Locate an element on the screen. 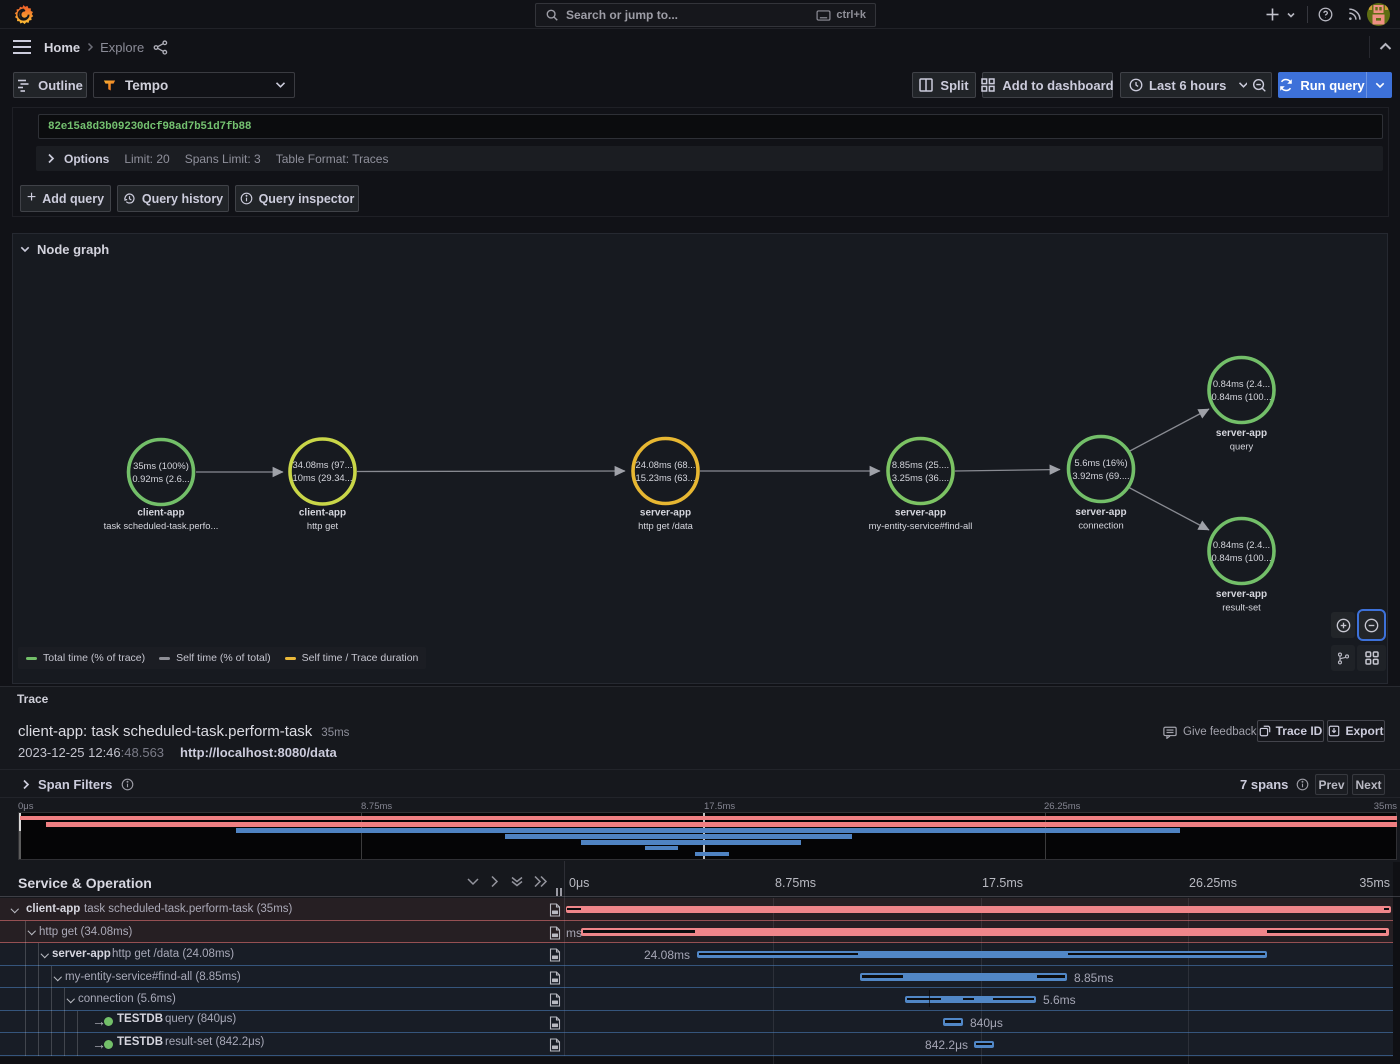 This screenshot has height=1064, width=1400. svg-text: 35ms (100%) is located at coordinates (161, 465).